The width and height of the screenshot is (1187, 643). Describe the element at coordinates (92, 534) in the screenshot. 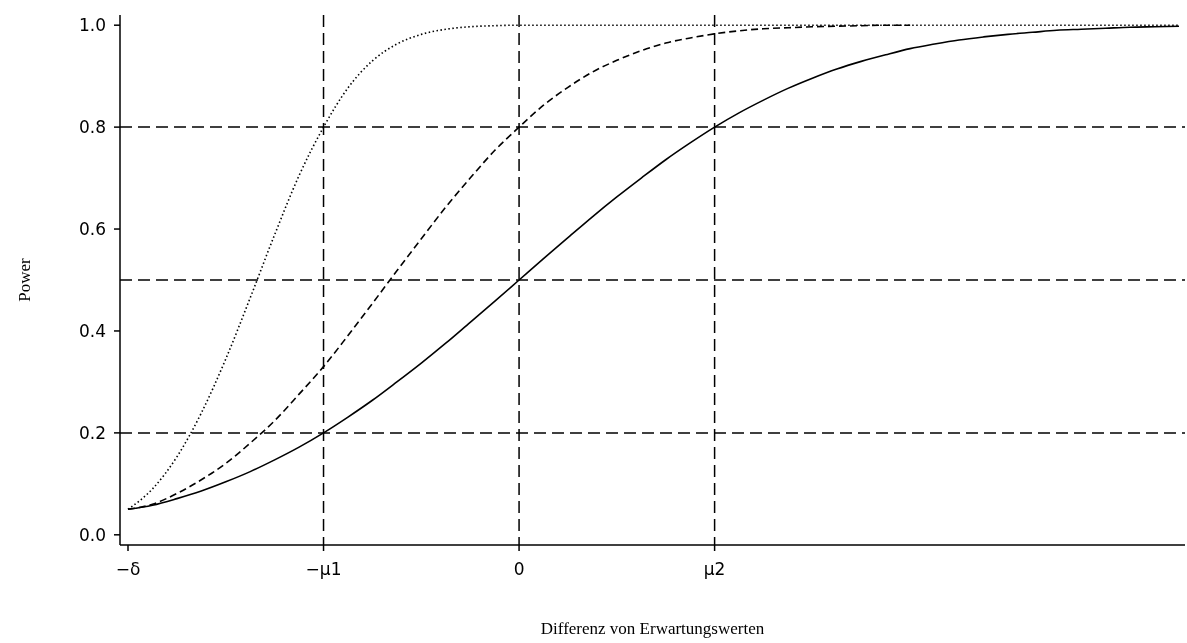

I see `y-tick-label: 0.0` at that location.